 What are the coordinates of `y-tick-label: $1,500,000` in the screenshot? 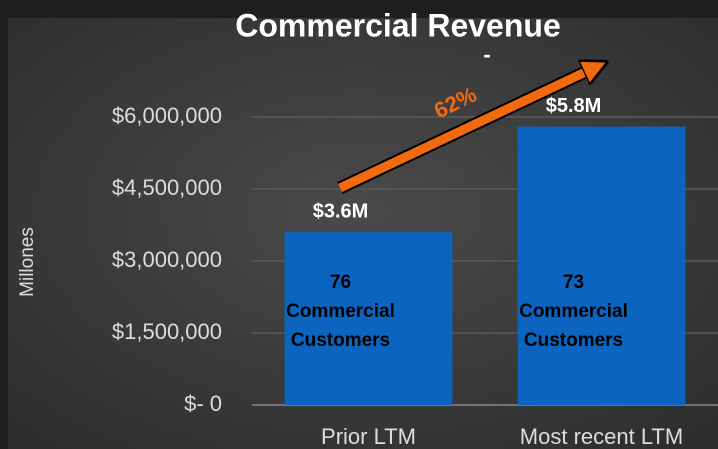 It's located at (167, 331).